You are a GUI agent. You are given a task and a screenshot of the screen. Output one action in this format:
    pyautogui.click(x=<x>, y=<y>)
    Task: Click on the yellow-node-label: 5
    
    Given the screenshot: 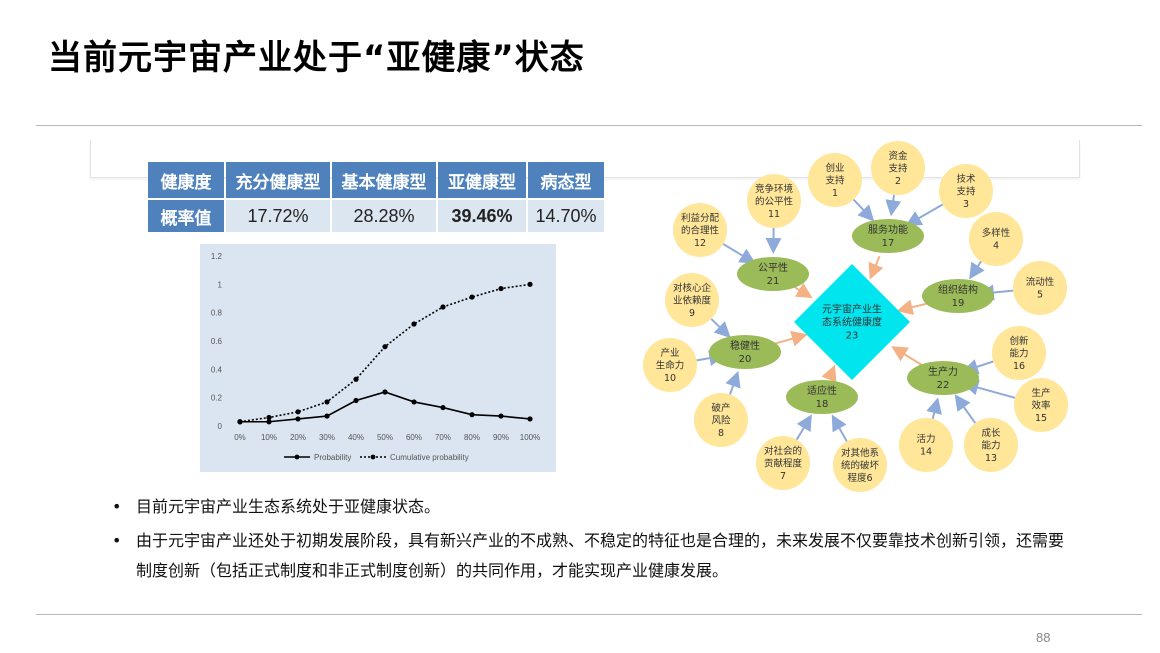 What is the action you would take?
    pyautogui.click(x=1040, y=295)
    